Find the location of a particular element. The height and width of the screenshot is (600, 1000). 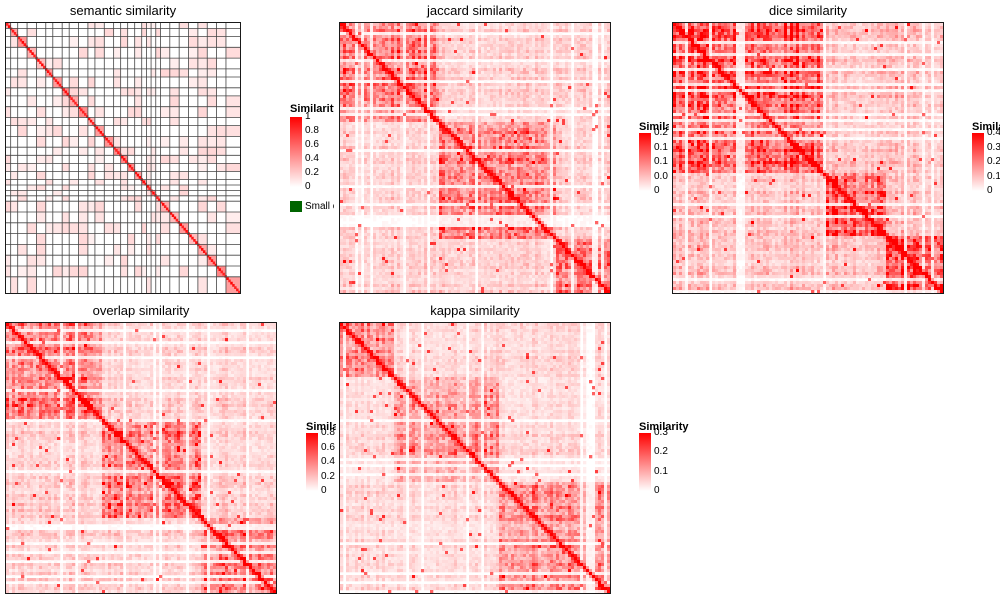

heatmap-title: jaccard similarity is located at coordinates (475, 10).